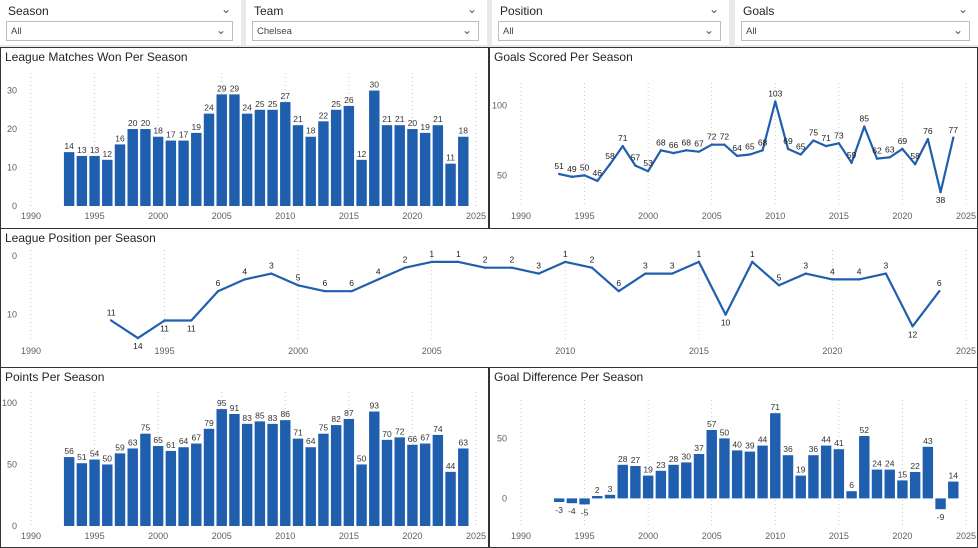 This screenshot has height=548, width=978. What do you see at coordinates (609, 31) in the screenshot?
I see `position-dropdown: All ⌄` at bounding box center [609, 31].